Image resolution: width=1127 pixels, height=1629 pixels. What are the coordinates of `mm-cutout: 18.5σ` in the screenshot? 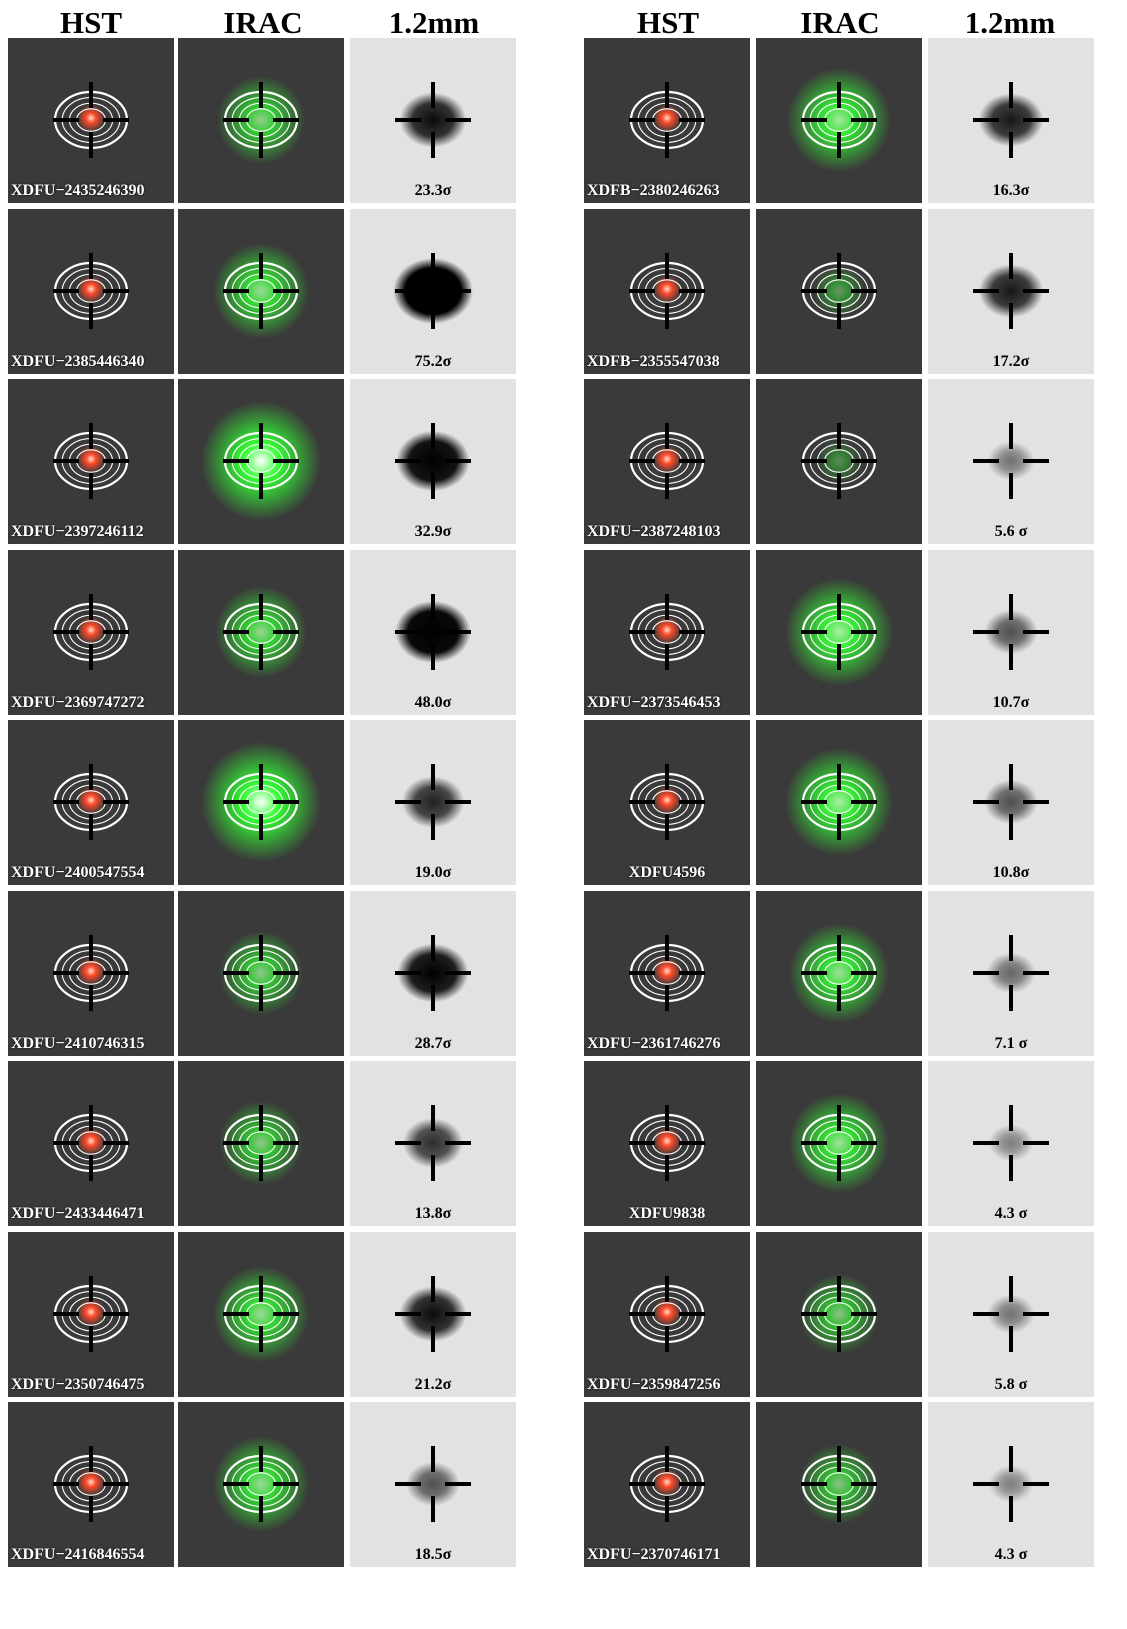 It's located at (433, 1484).